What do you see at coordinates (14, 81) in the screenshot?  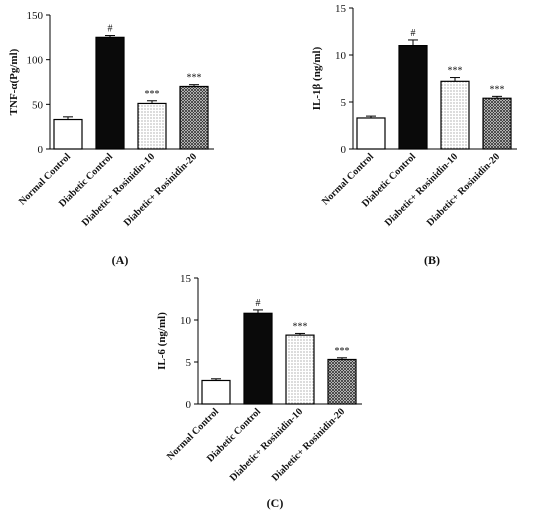 I see `y-axis-title: TNF-α(Pg/ml)` at bounding box center [14, 81].